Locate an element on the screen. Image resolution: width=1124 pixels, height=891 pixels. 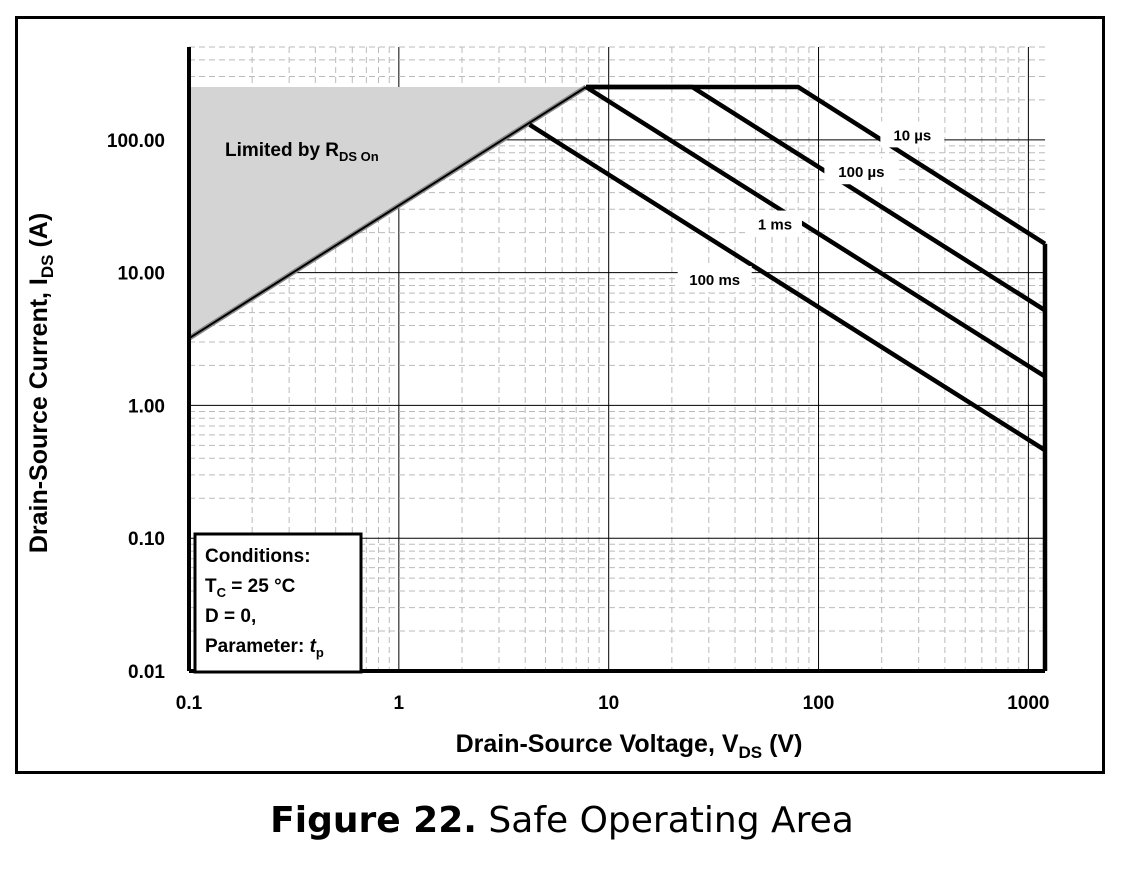
y-axis-label-sub: DS is located at coordinates (47, 266).